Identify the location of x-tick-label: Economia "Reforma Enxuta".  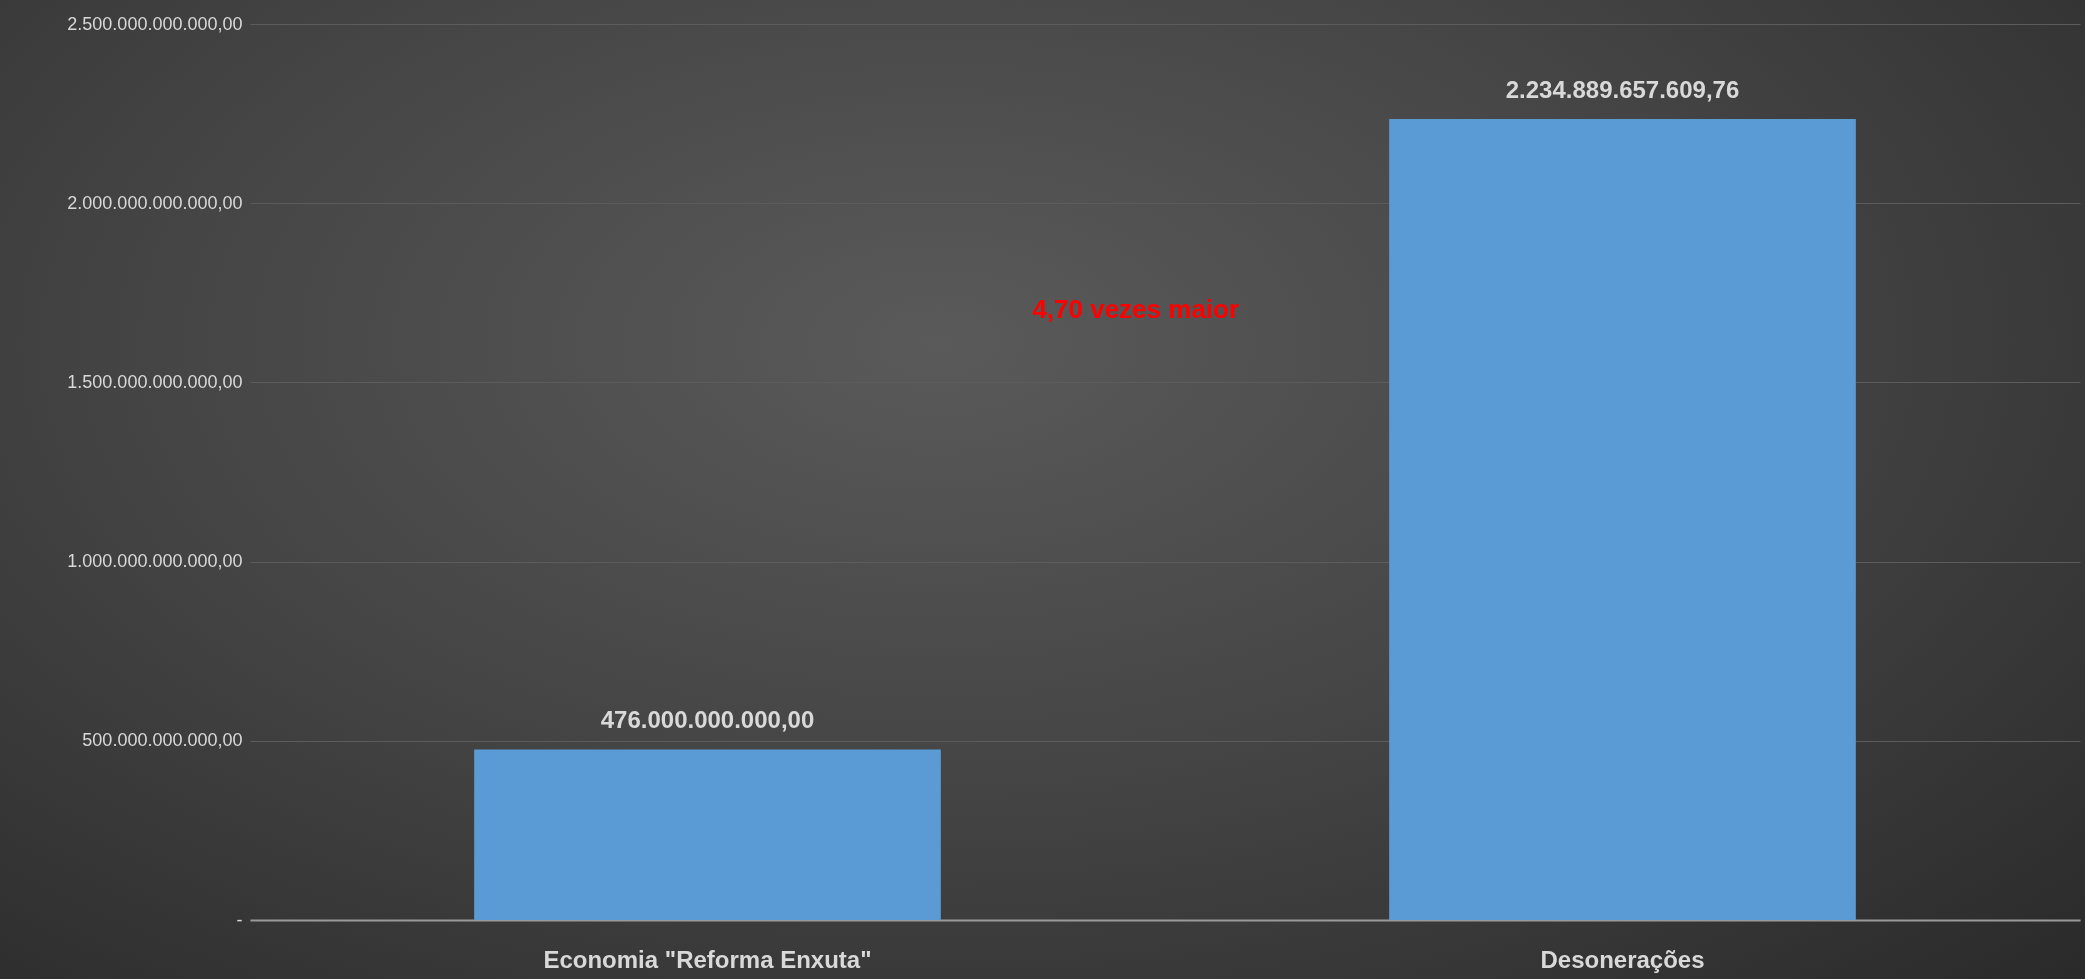
(707, 959).